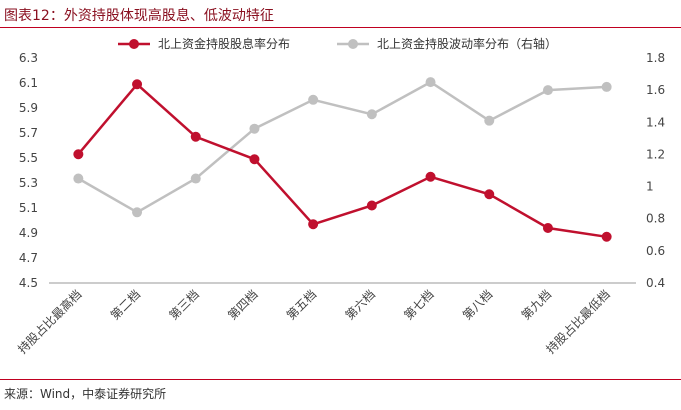  I want to click on y-right-tick-label: 1.4, so click(655, 122).